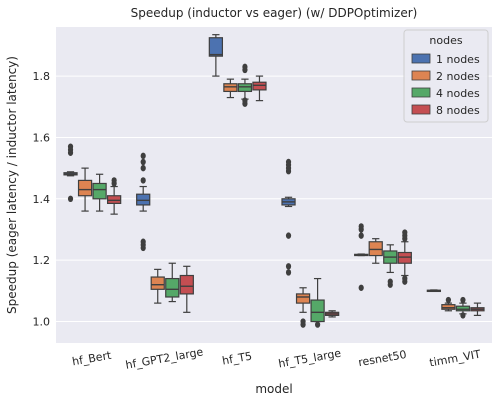  I want to click on box-hf_GPT2_large-8-nodes, so click(186, 289).